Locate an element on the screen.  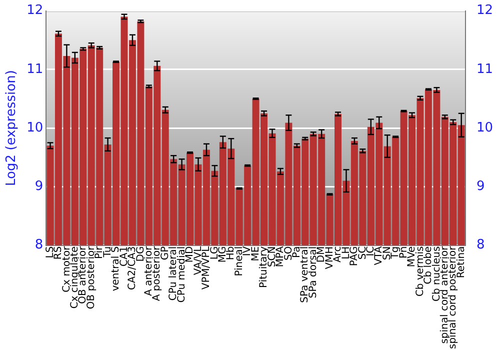
y2-tick-label: 12 is located at coordinates (485, 10).